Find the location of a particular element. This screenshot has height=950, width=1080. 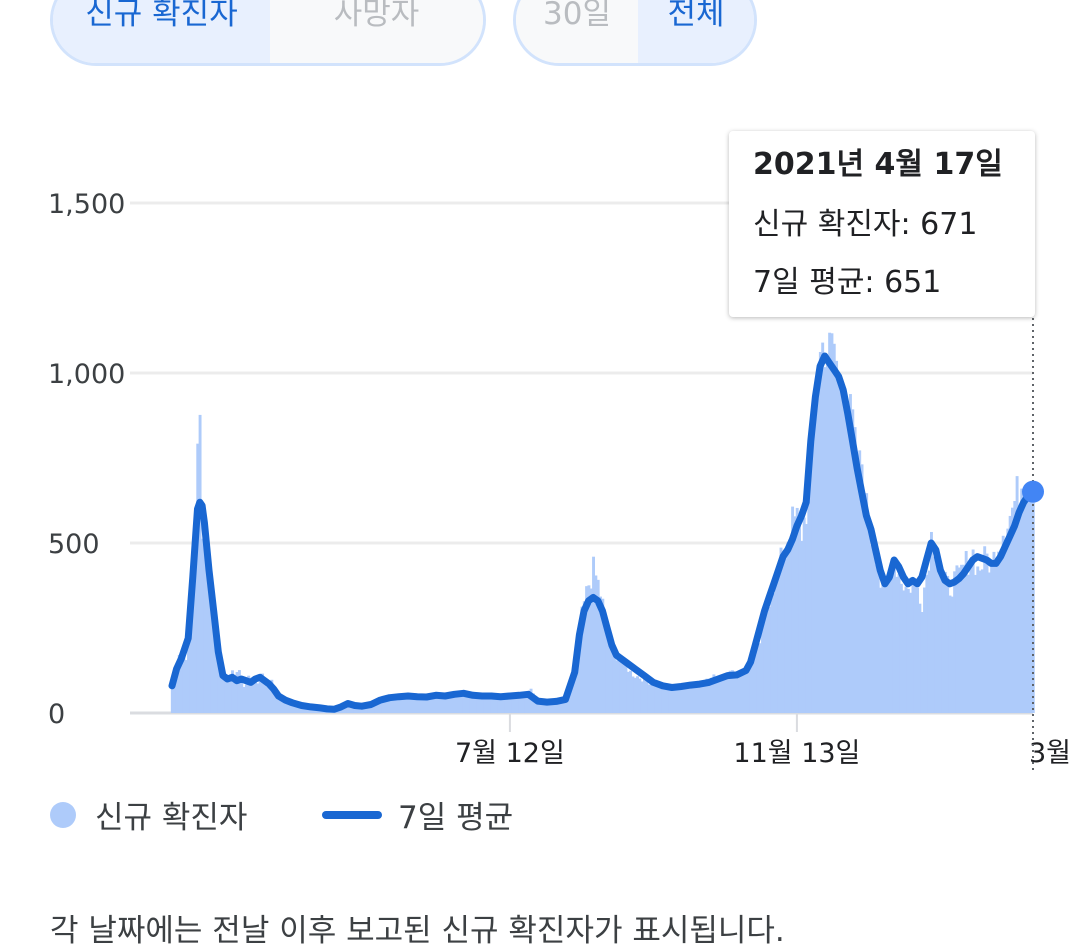

hover-point is located at coordinates (1033, 491).